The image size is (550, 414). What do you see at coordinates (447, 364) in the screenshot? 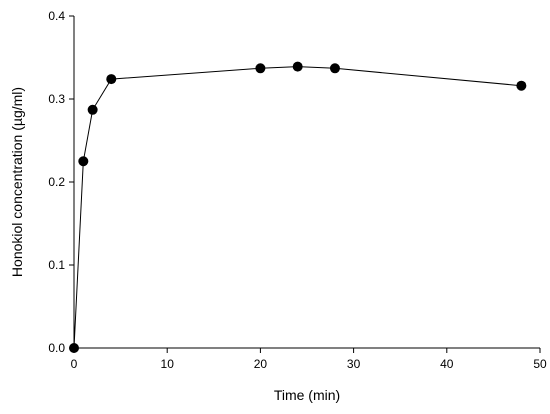
I see `x-tick-label: 40` at bounding box center [447, 364].